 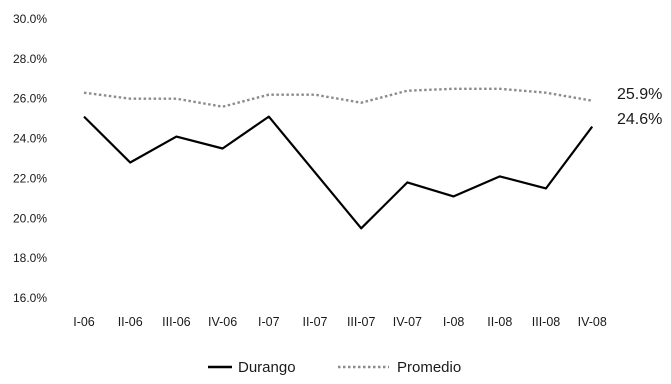 What do you see at coordinates (30, 139) in the screenshot?
I see `y-tick-label: 24.0%` at bounding box center [30, 139].